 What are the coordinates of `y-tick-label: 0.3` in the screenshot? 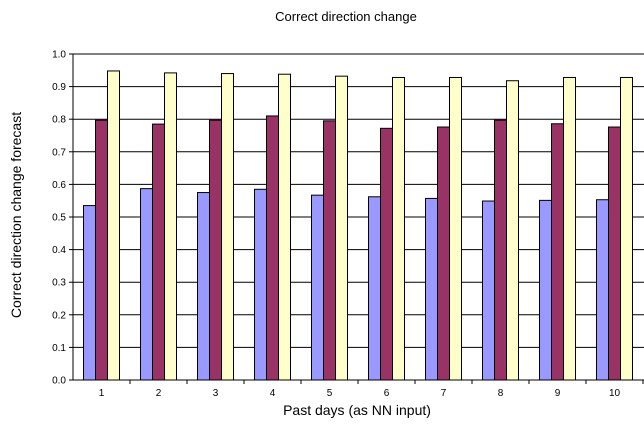 It's located at (59, 283).